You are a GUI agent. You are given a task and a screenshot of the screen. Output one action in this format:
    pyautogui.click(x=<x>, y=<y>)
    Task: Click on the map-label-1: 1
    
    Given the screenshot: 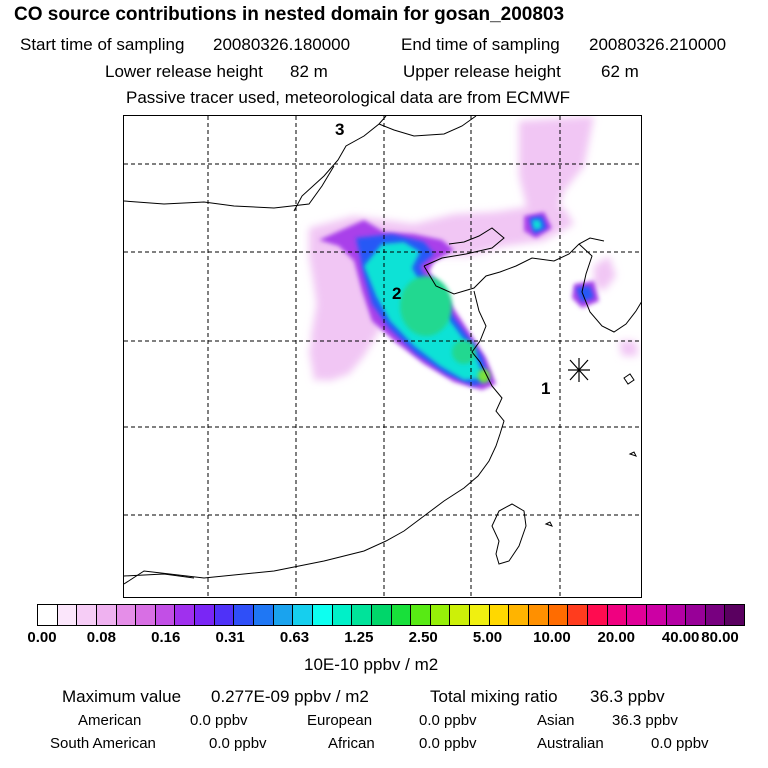 What is the action you would take?
    pyautogui.click(x=546, y=388)
    